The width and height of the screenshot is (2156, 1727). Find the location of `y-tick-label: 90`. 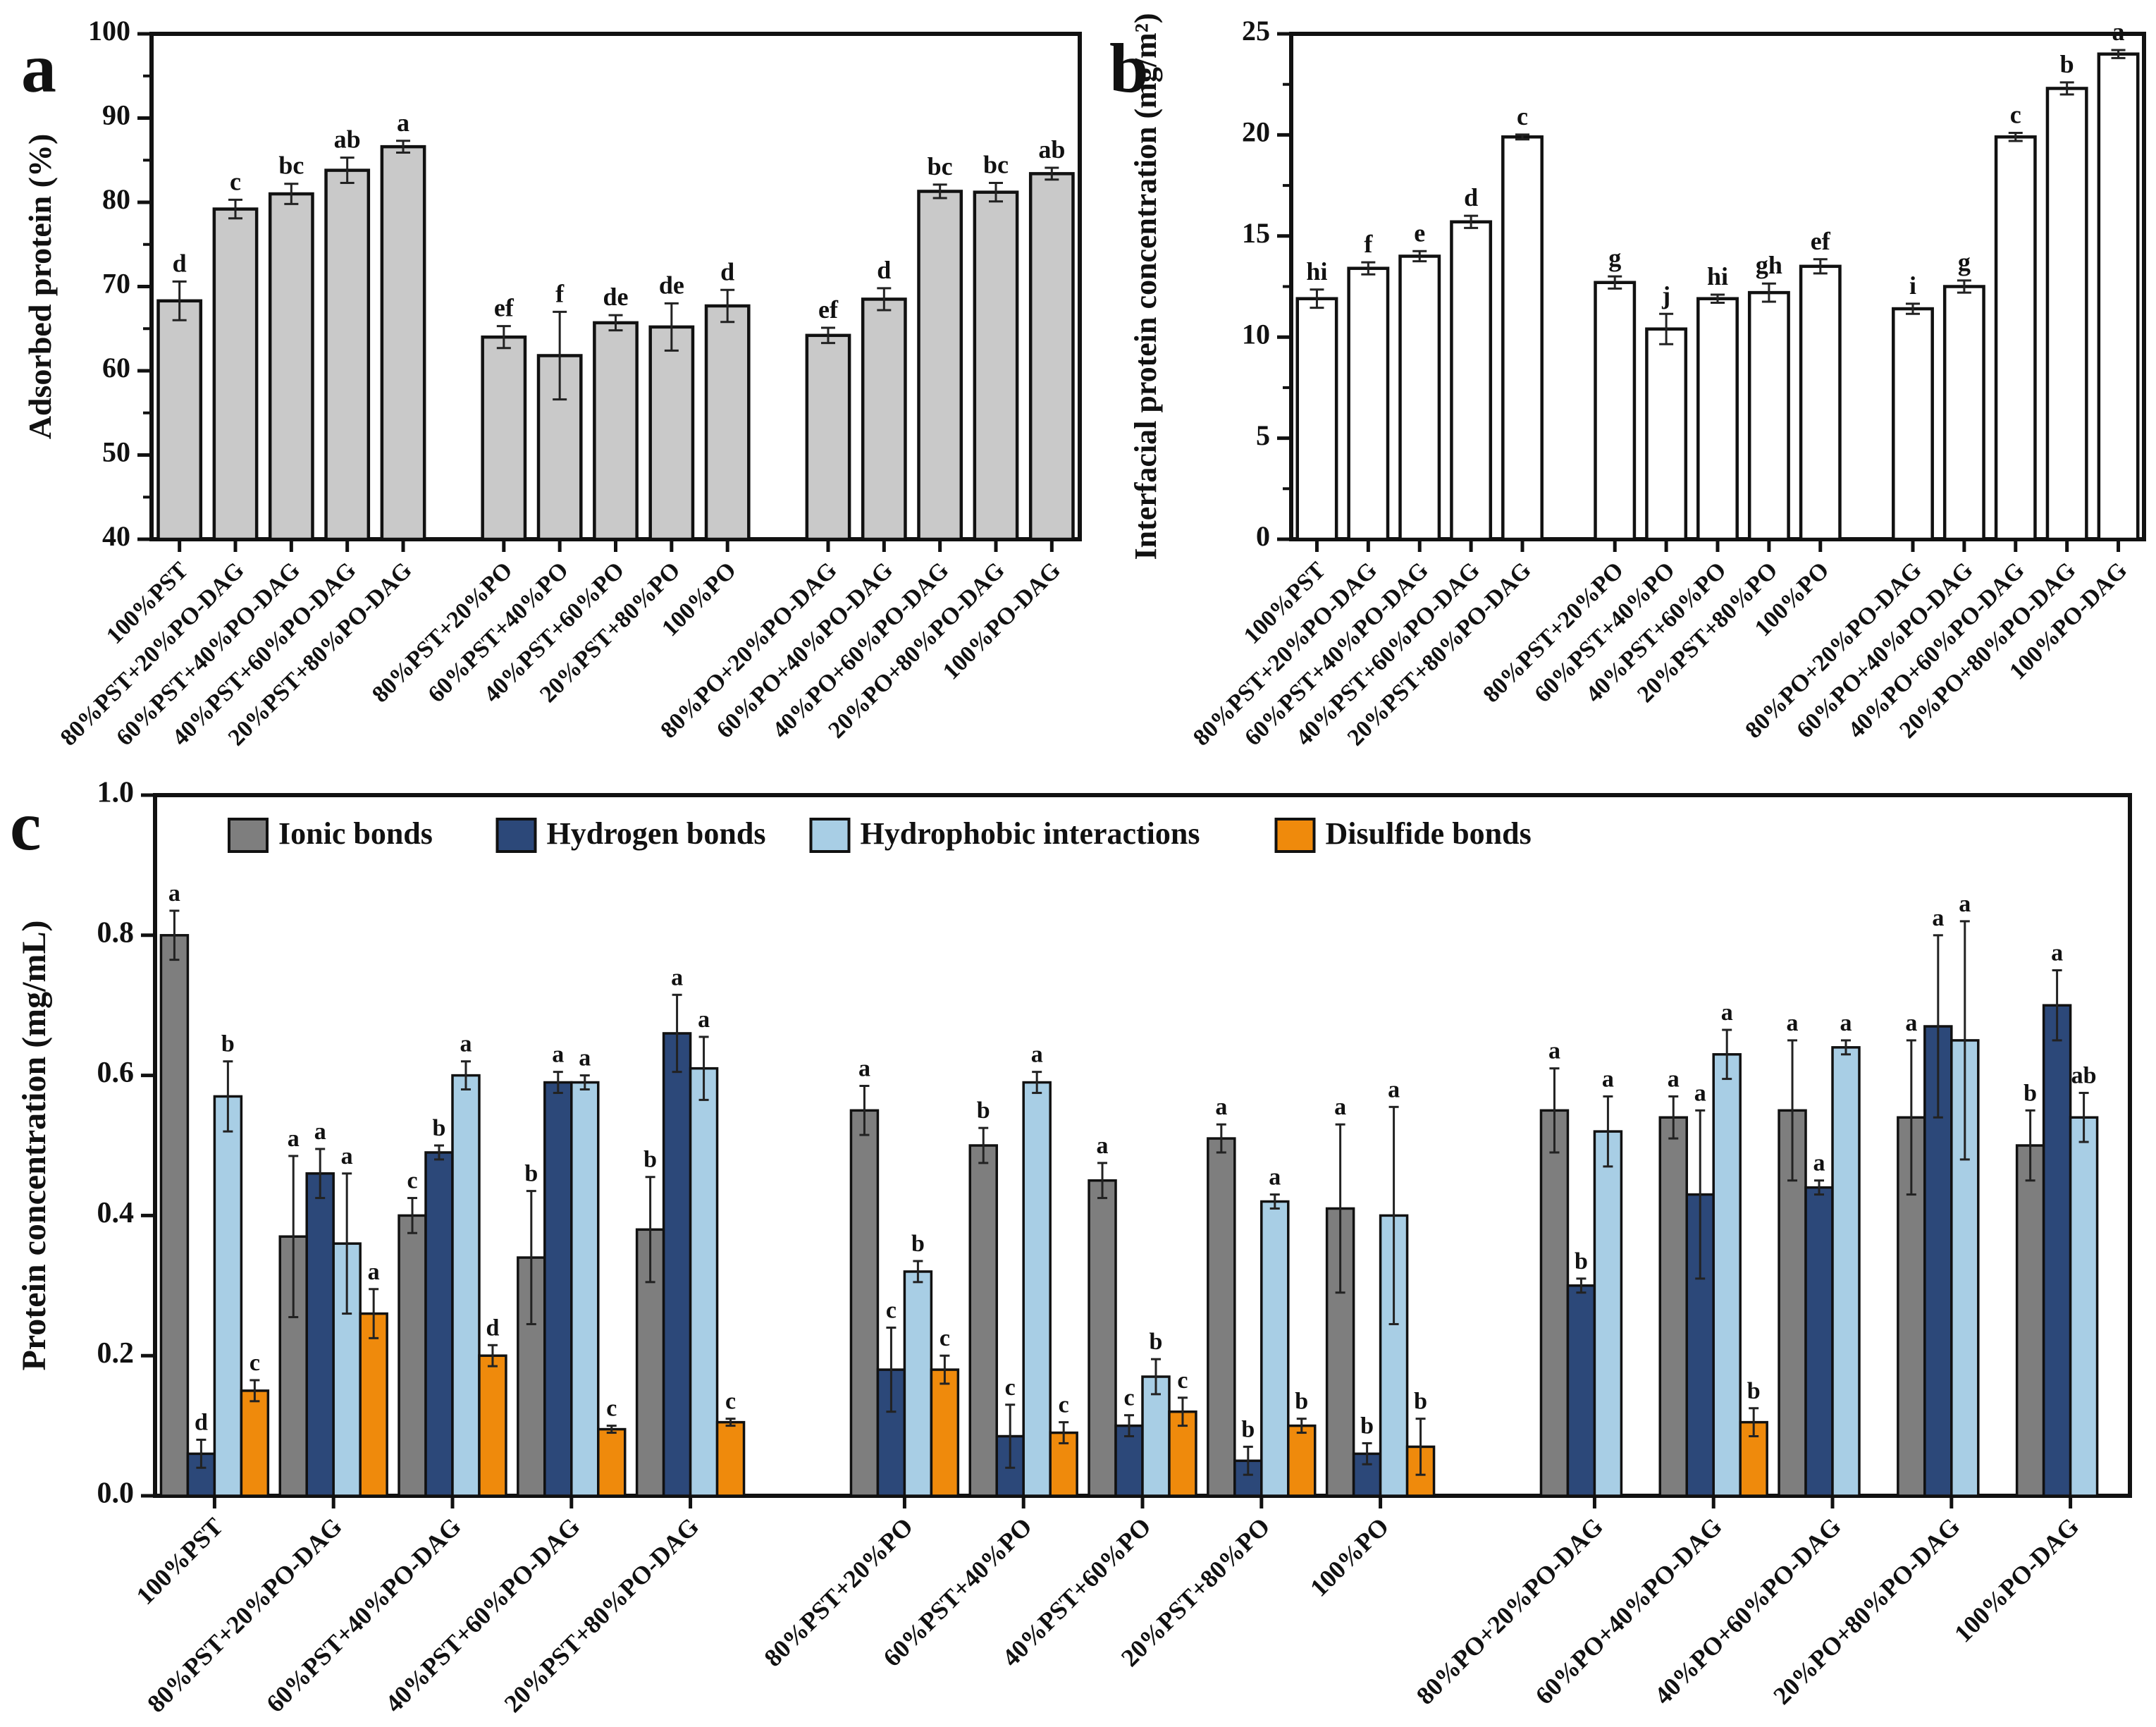

y-tick-label: 90 is located at coordinates (116, 115).